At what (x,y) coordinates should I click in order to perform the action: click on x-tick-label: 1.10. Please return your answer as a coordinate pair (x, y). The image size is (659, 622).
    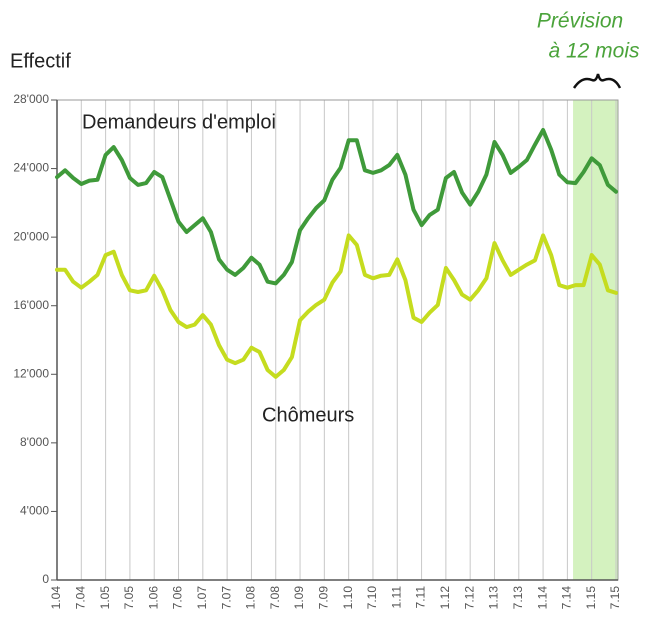
    Looking at the image, I should click on (348, 598).